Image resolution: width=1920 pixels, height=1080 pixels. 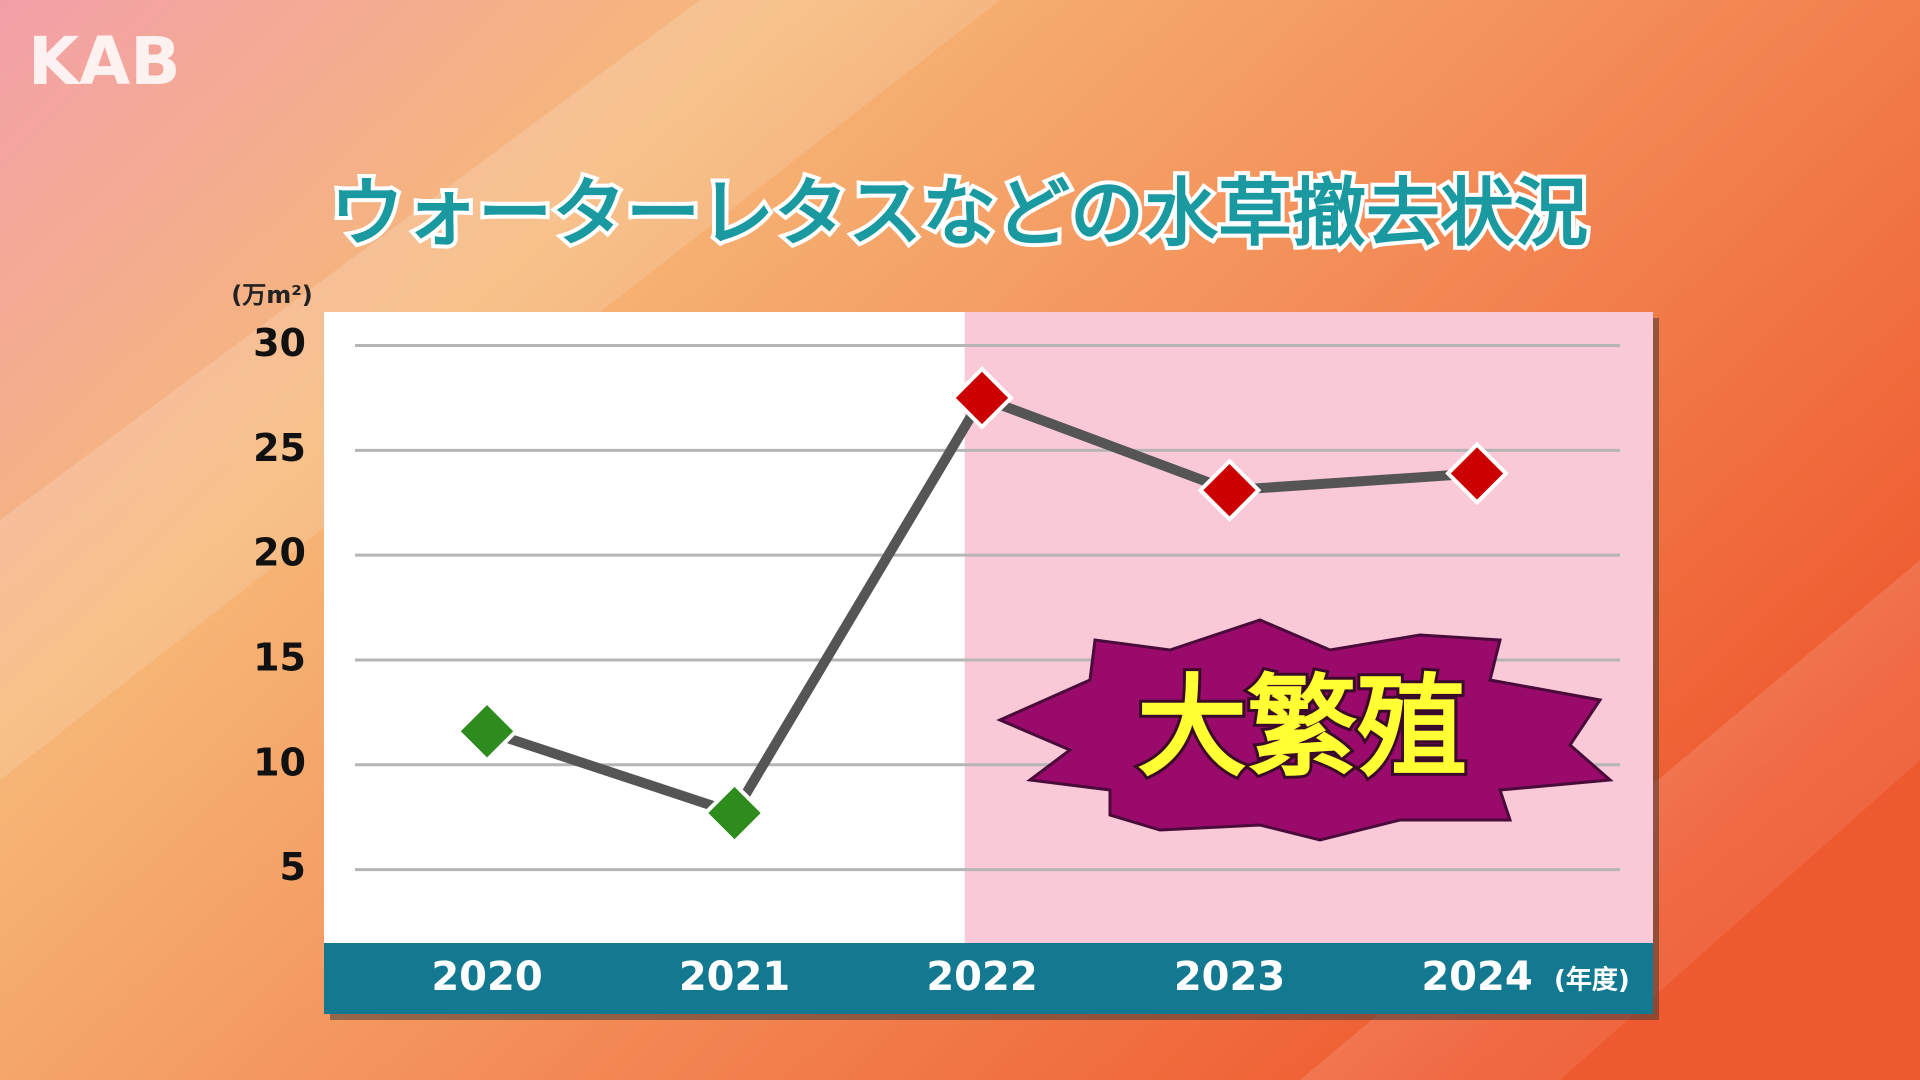 What do you see at coordinates (271, 295) in the screenshot?
I see `y-unit: (万m²)` at bounding box center [271, 295].